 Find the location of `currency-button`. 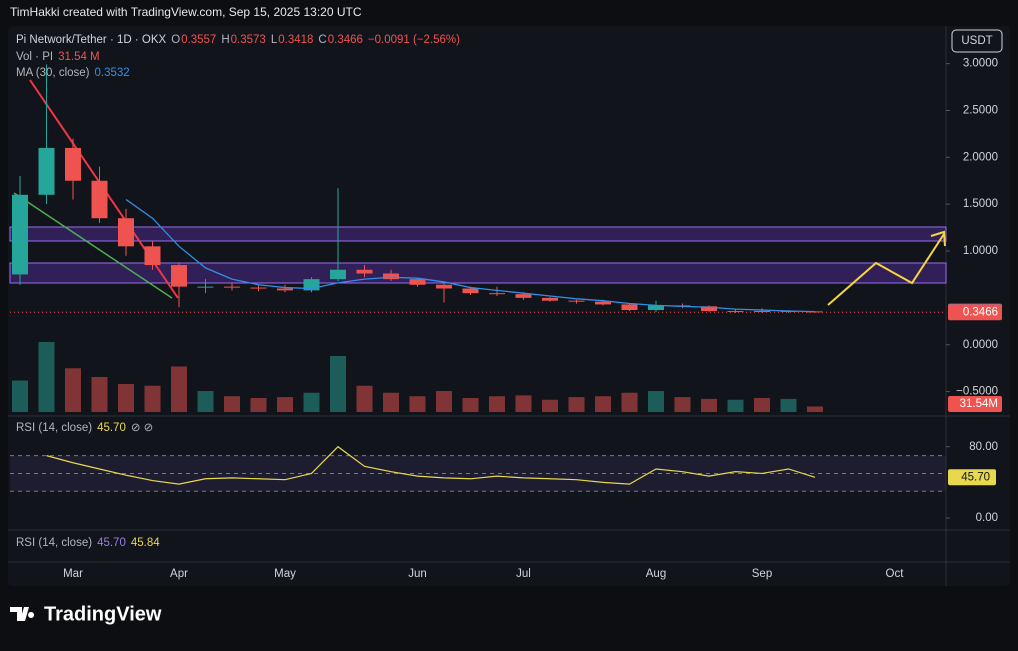

currency-button is located at coordinates (977, 41).